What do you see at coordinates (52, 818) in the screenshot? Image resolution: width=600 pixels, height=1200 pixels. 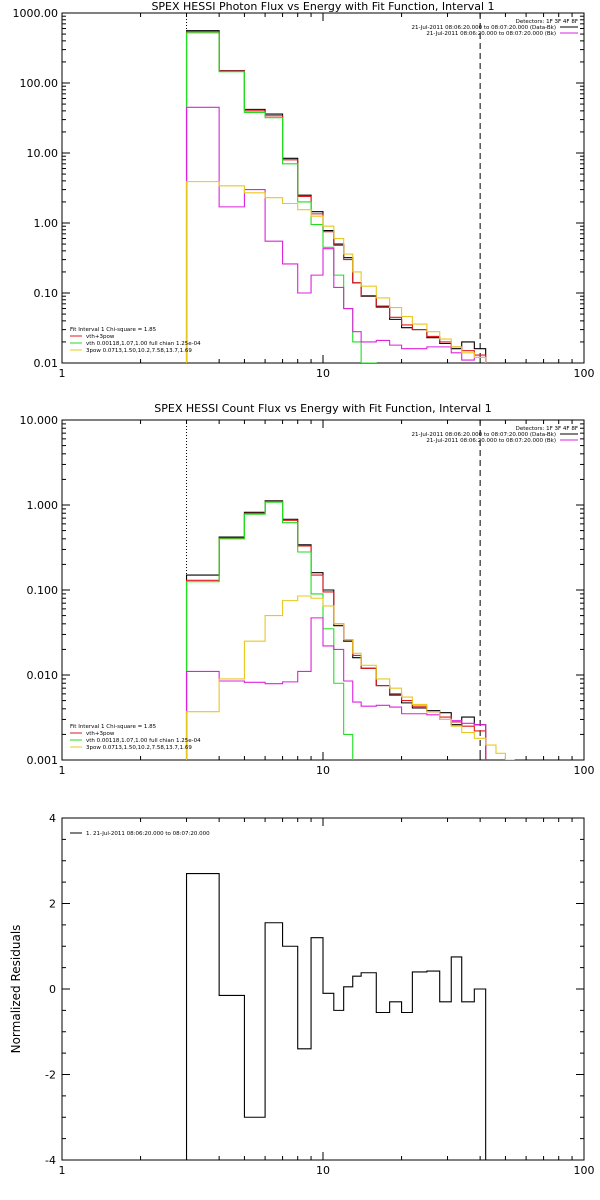 I see `y-tick-label: 4` at bounding box center [52, 818].